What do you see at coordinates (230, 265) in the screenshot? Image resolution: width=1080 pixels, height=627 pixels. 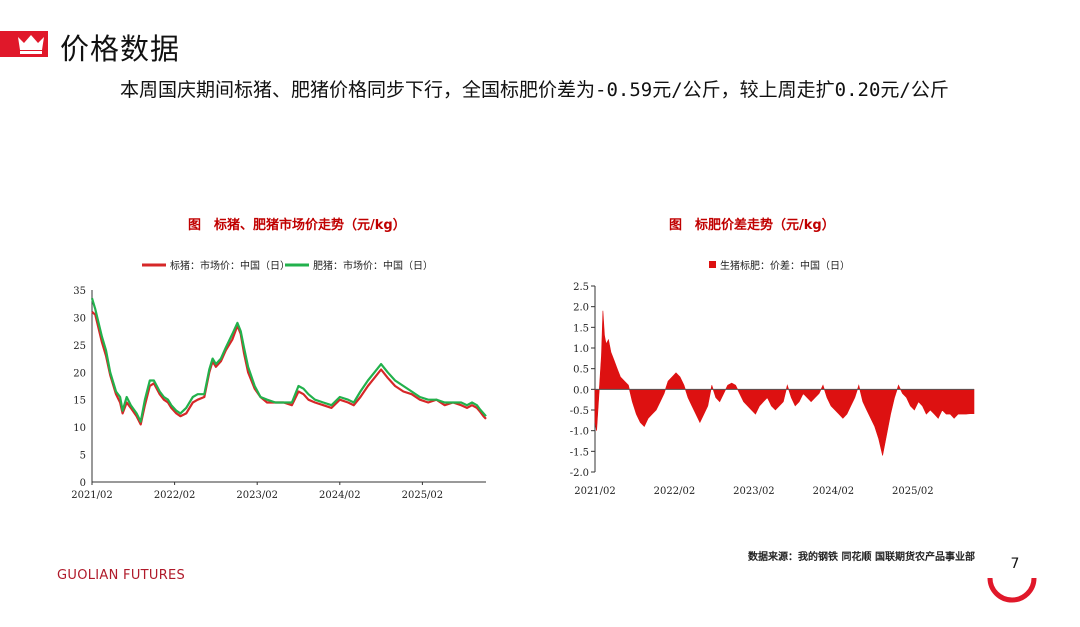 I see `legend-label: 标猪：市场价：中国（日）` at bounding box center [230, 265].